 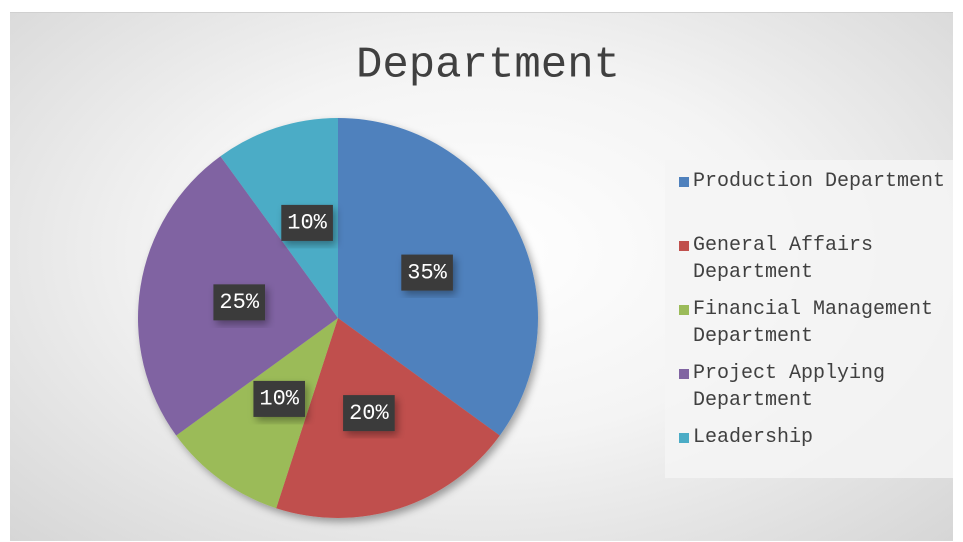 I want to click on legend-item: Financial Management Department, so click(x=815, y=328).